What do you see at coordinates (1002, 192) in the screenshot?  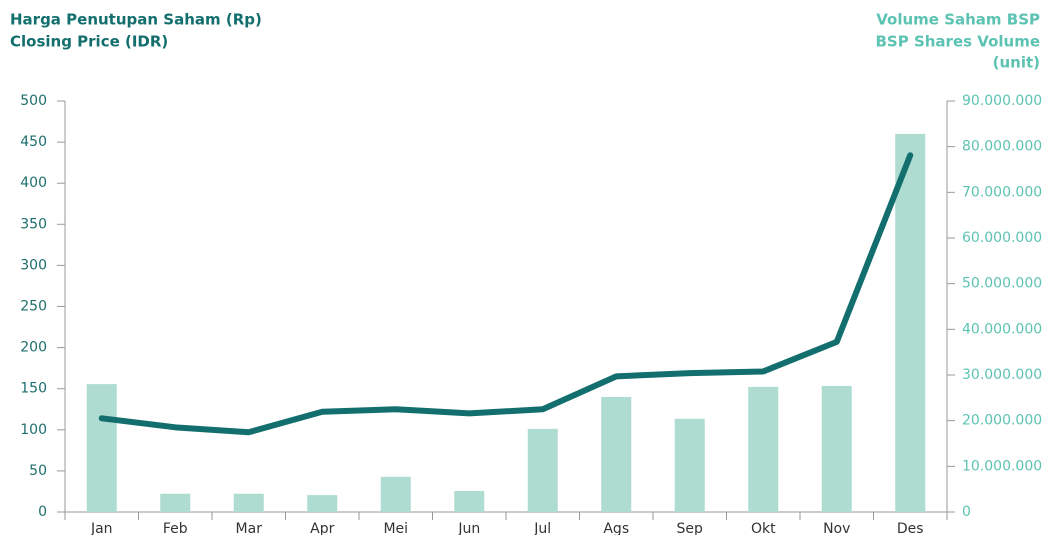 I see `y2-tick-label: 70.000.000` at bounding box center [1002, 192].